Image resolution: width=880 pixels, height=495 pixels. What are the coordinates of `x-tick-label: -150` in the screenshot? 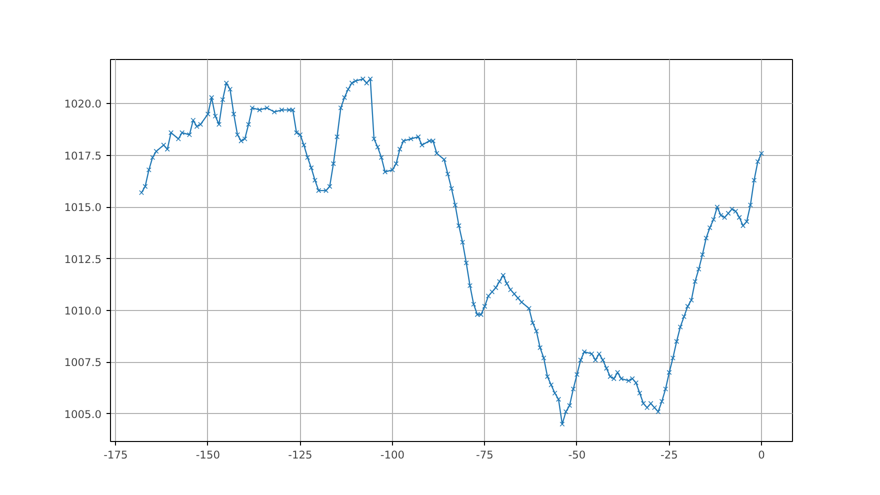 It's located at (208, 455).